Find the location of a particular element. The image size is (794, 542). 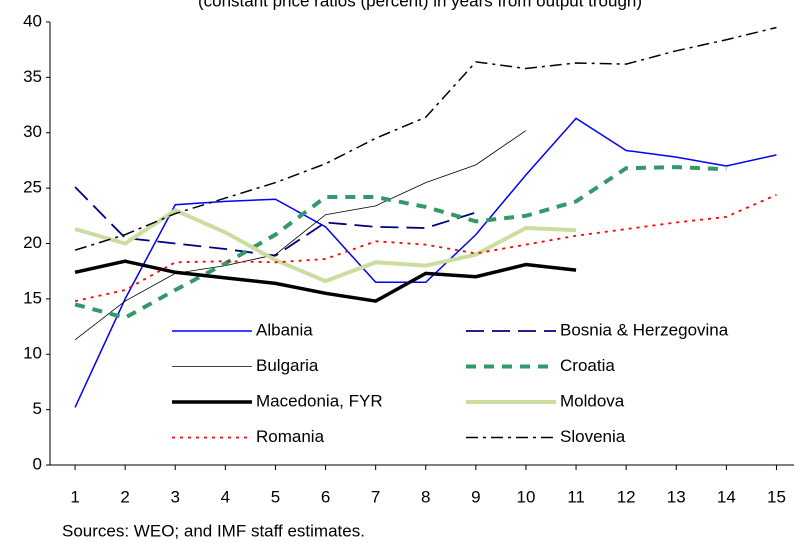

legend-label: Romania is located at coordinates (290, 436).